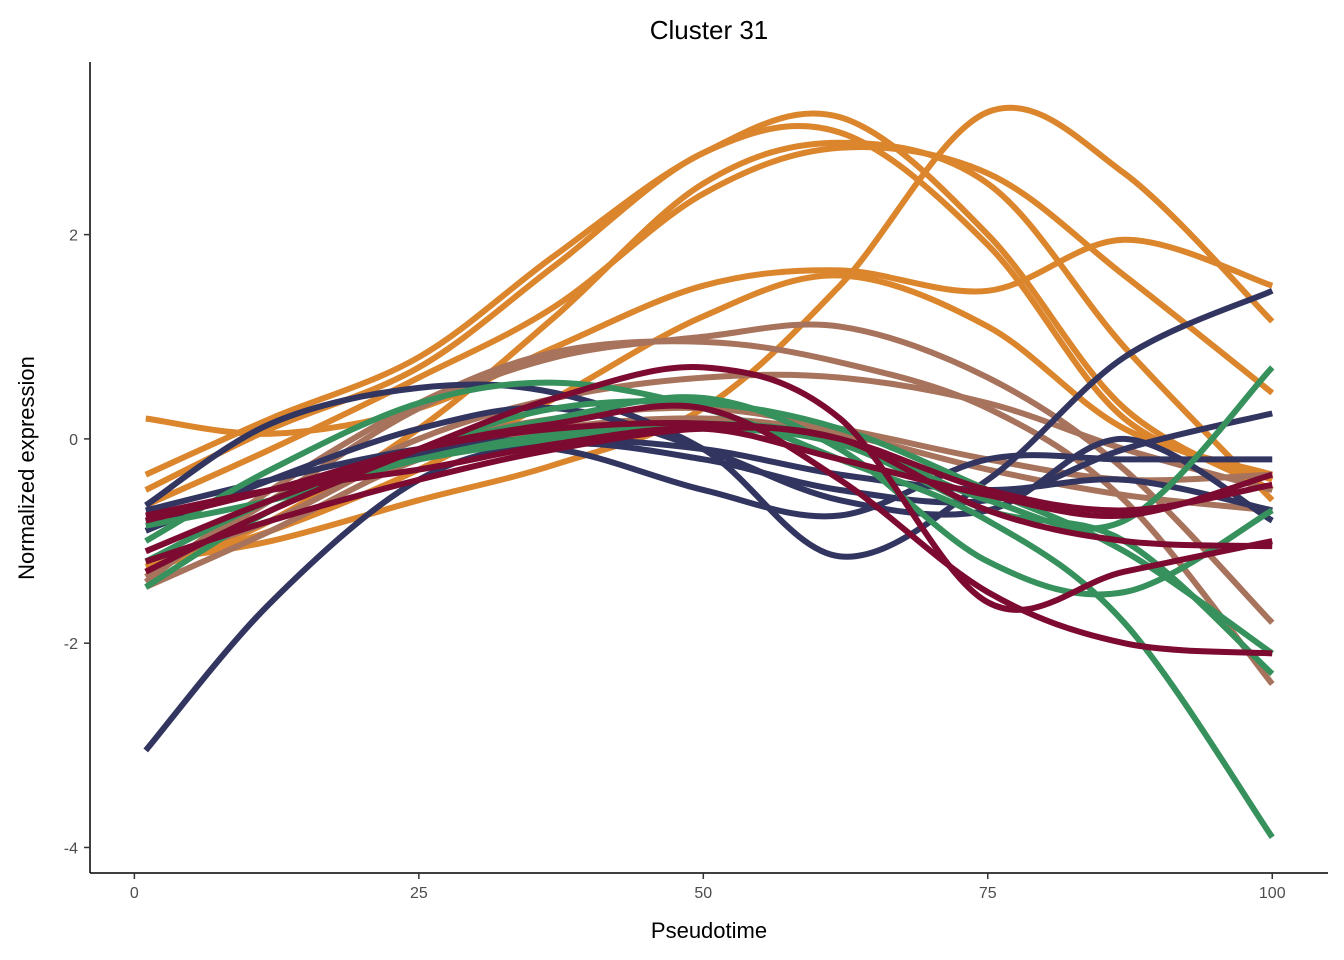 The height and width of the screenshot is (960, 1344). What do you see at coordinates (71, 848) in the screenshot?
I see `y-tick-label: -4` at bounding box center [71, 848].